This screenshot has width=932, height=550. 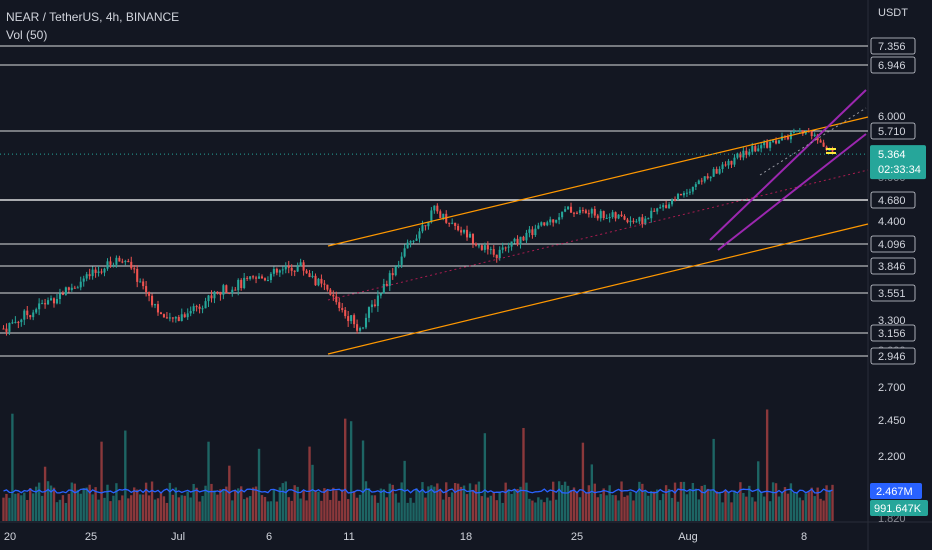 What do you see at coordinates (804, 537) in the screenshot?
I see `time-axis-label: 8` at bounding box center [804, 537].